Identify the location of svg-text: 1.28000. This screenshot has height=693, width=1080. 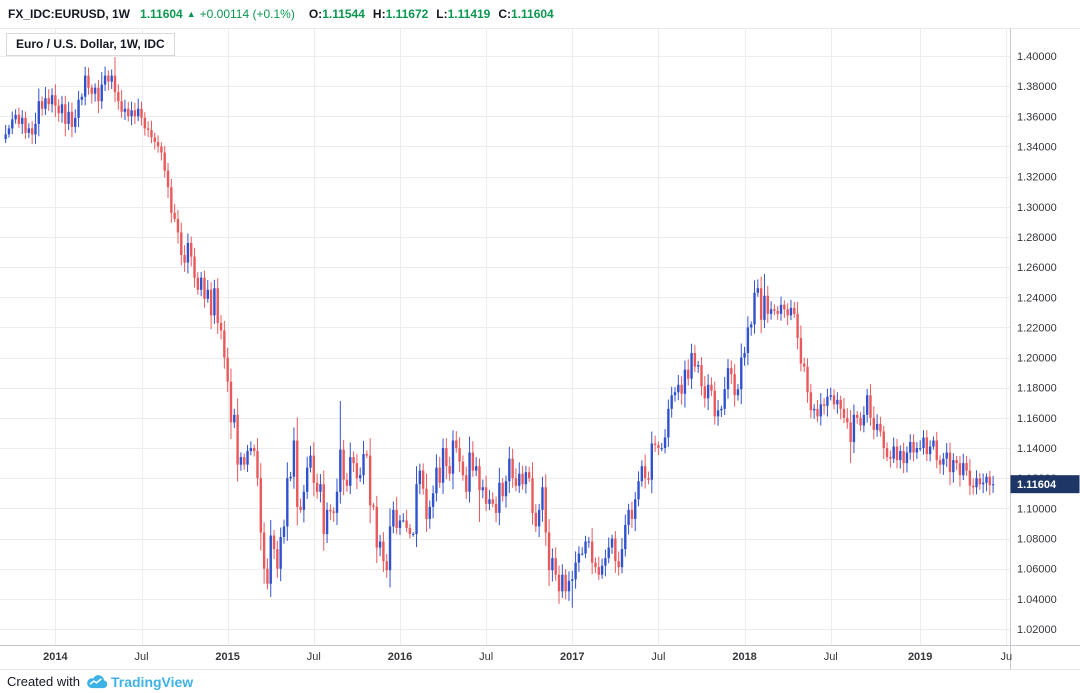
(1037, 238).